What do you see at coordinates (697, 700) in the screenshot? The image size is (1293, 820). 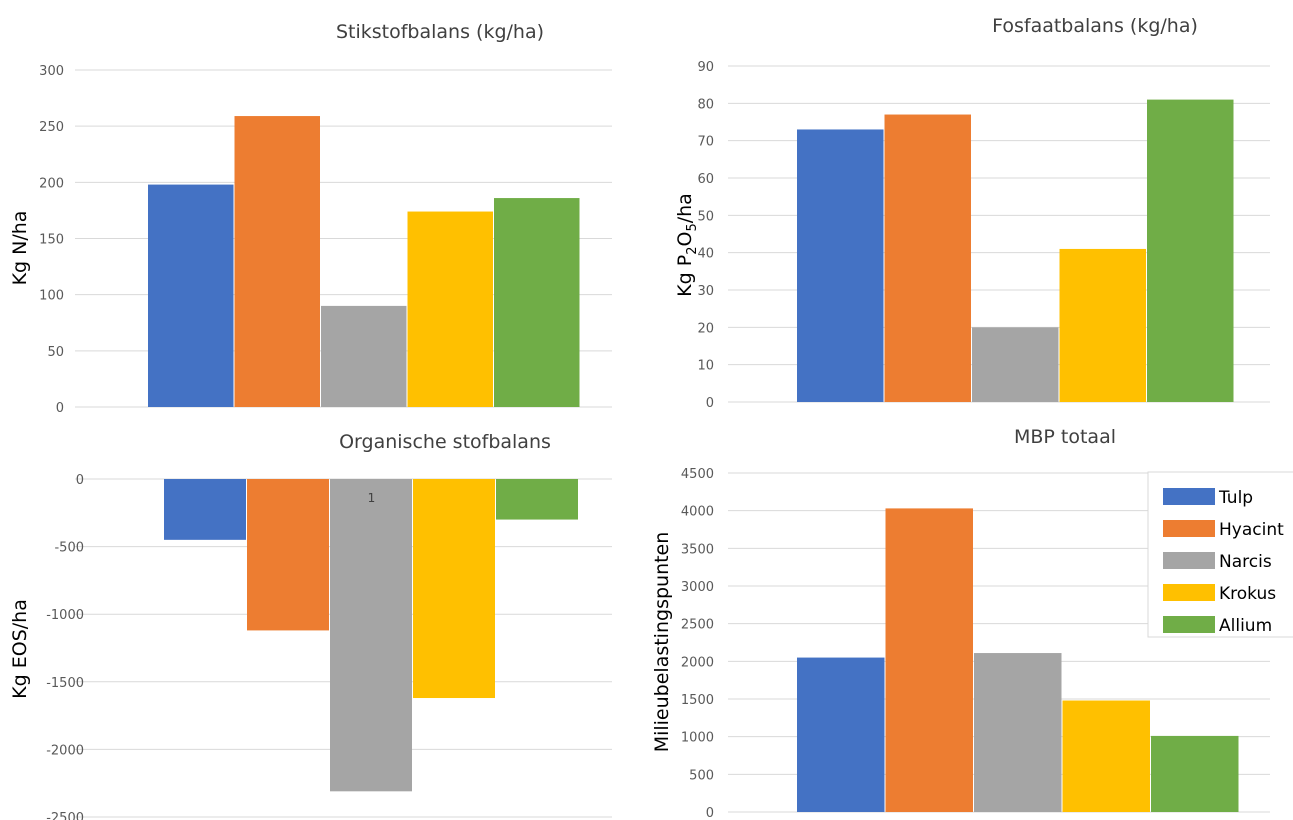 I see `y-tick-label: 1500` at bounding box center [697, 700].